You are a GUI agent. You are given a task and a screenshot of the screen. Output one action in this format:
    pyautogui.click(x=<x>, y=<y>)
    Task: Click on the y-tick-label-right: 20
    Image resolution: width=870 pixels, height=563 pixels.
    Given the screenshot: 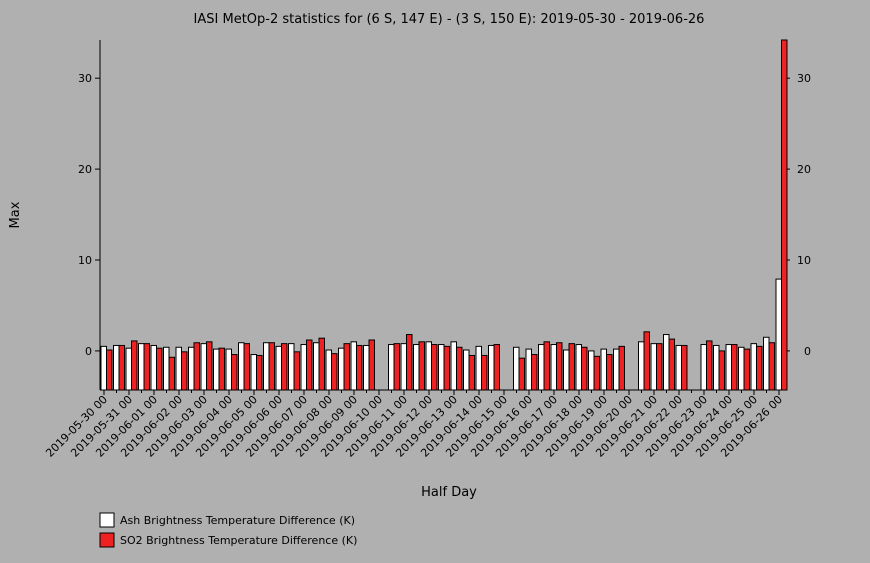 What is the action you would take?
    pyautogui.click(x=804, y=169)
    